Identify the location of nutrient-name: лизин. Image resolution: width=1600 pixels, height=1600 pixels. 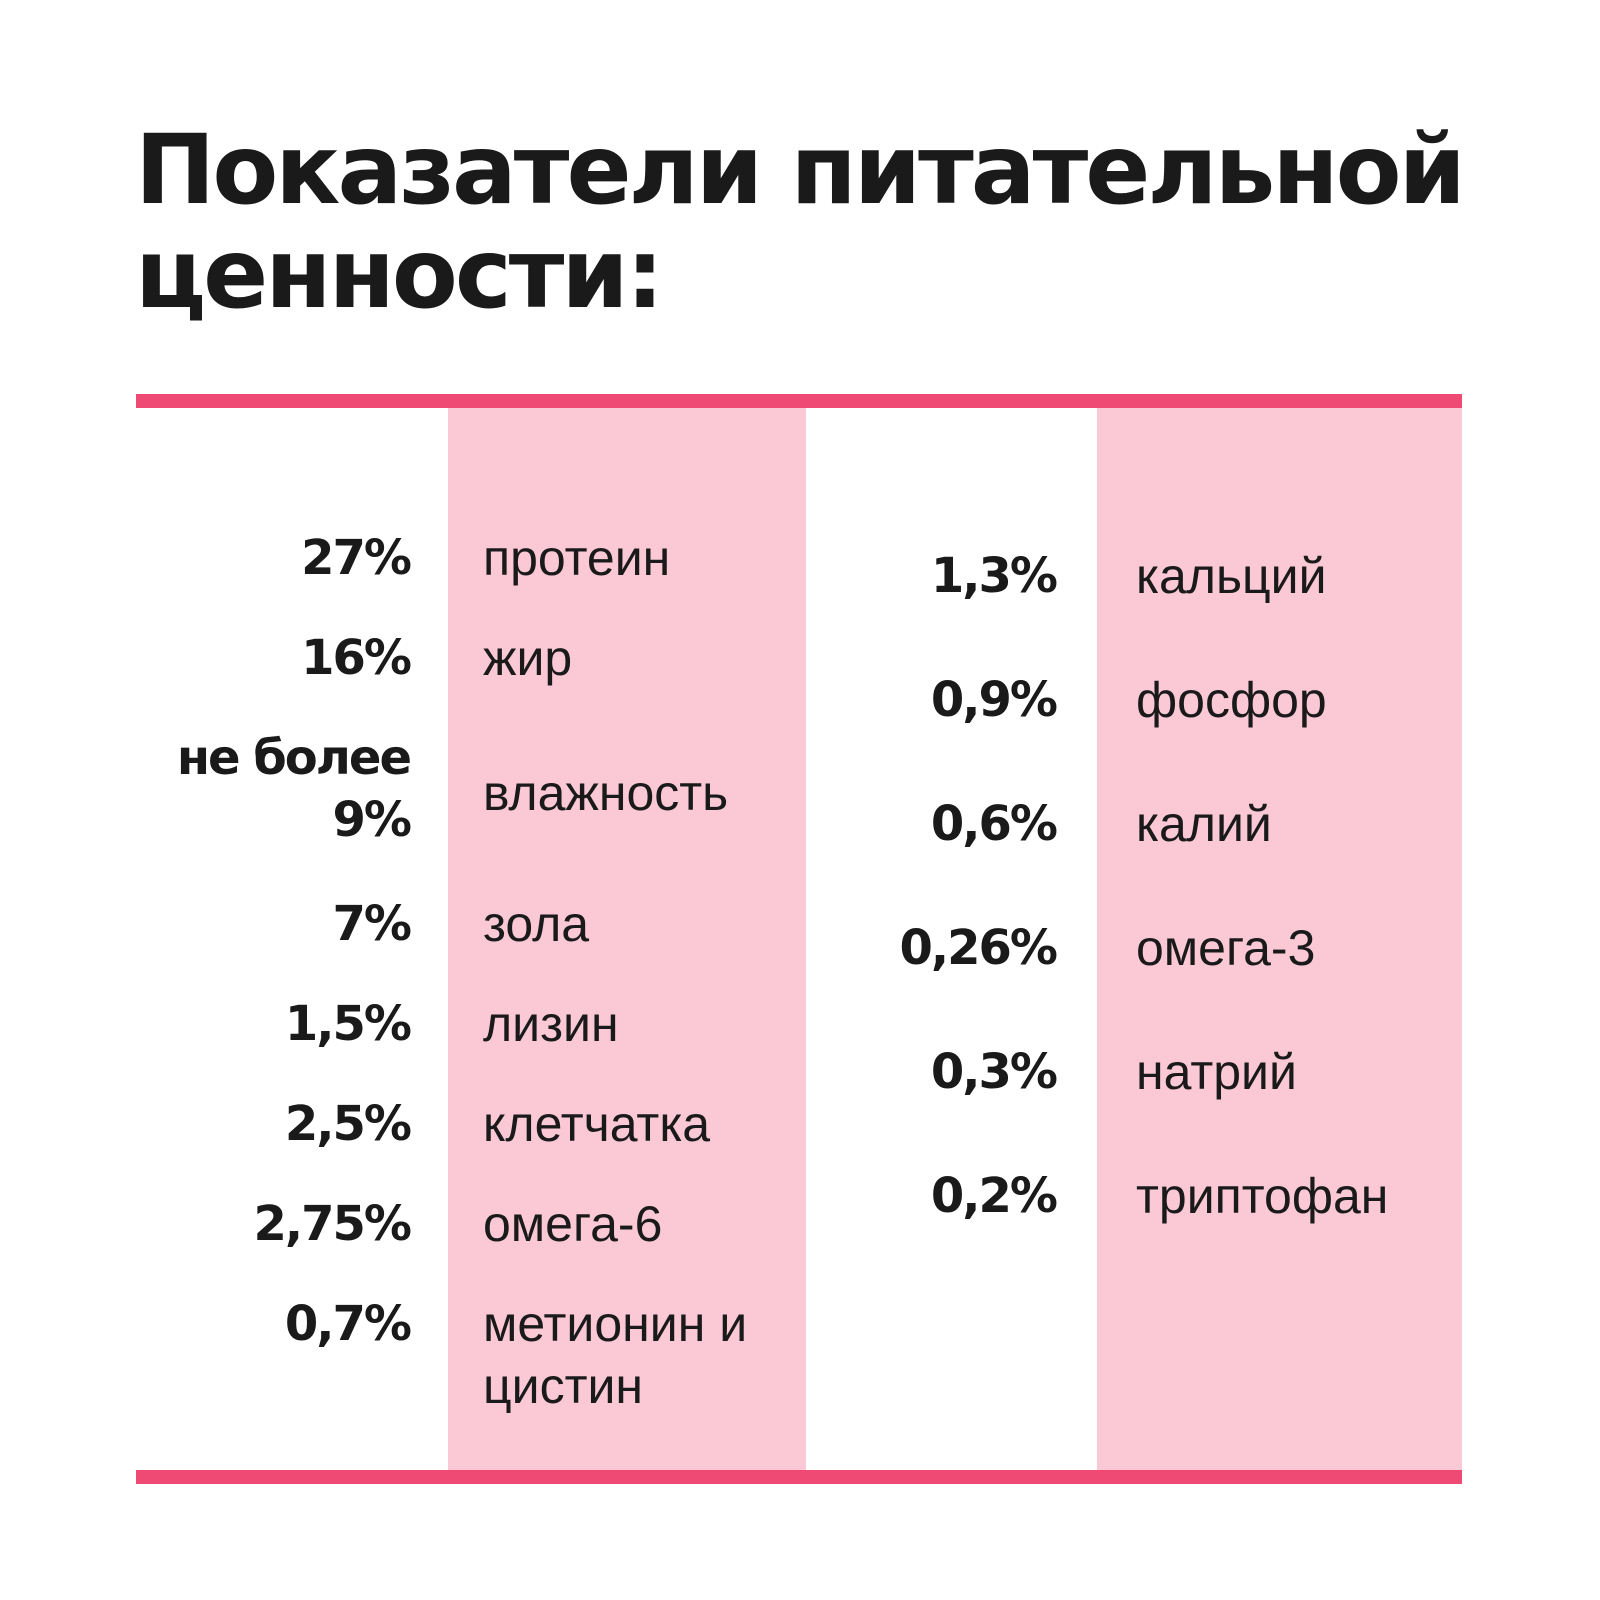
(551, 1024).